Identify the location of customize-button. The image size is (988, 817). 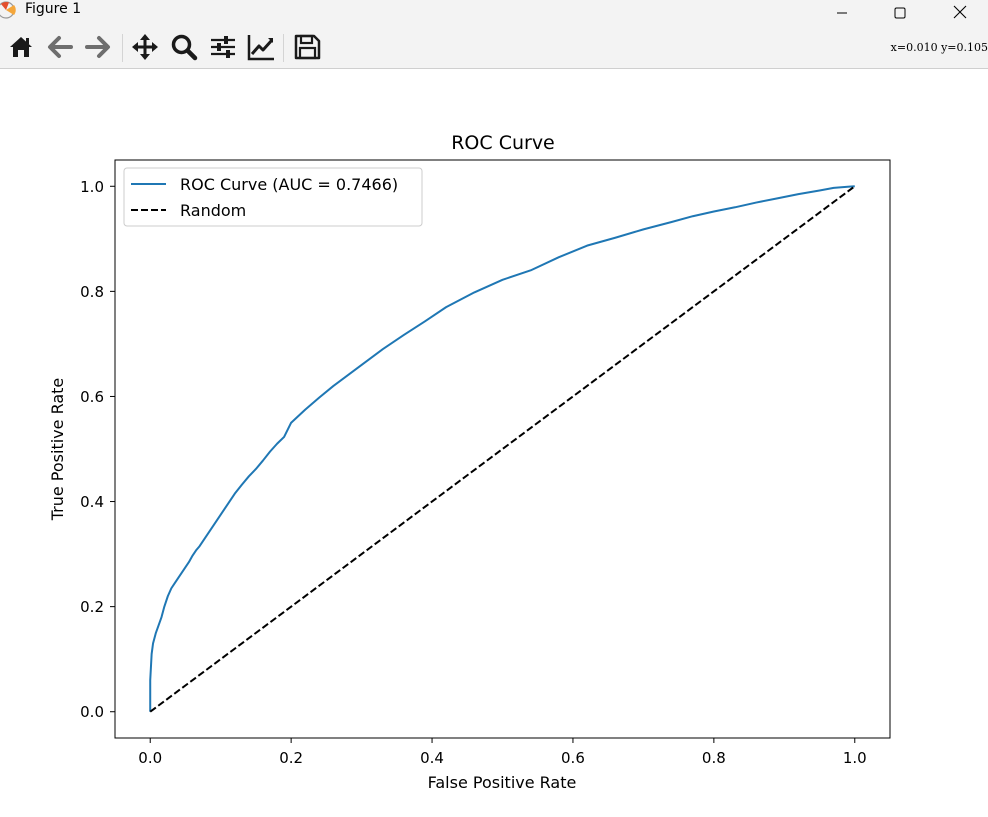
(261, 49).